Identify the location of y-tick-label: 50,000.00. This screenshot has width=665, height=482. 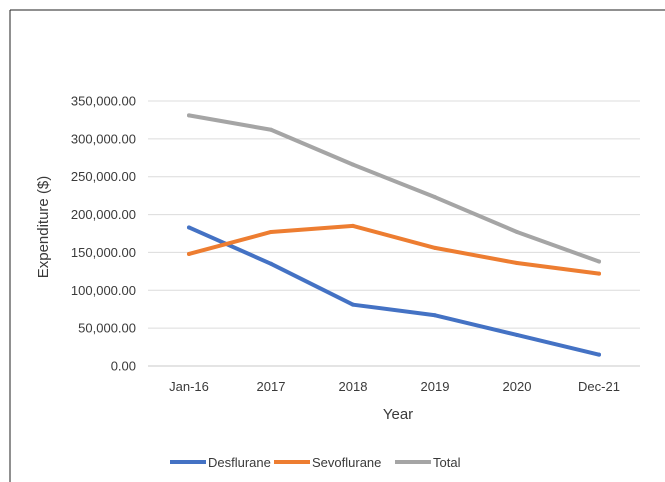
(107, 328).